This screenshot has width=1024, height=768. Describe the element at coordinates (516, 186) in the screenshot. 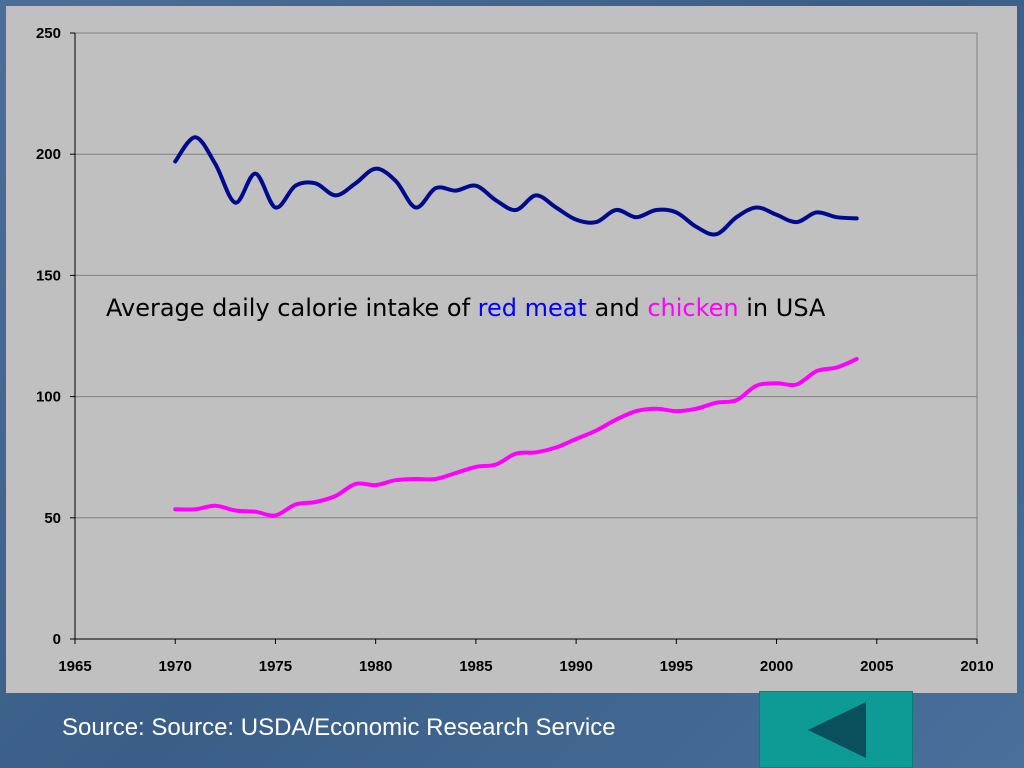

I see `series-line-red-meat` at that location.